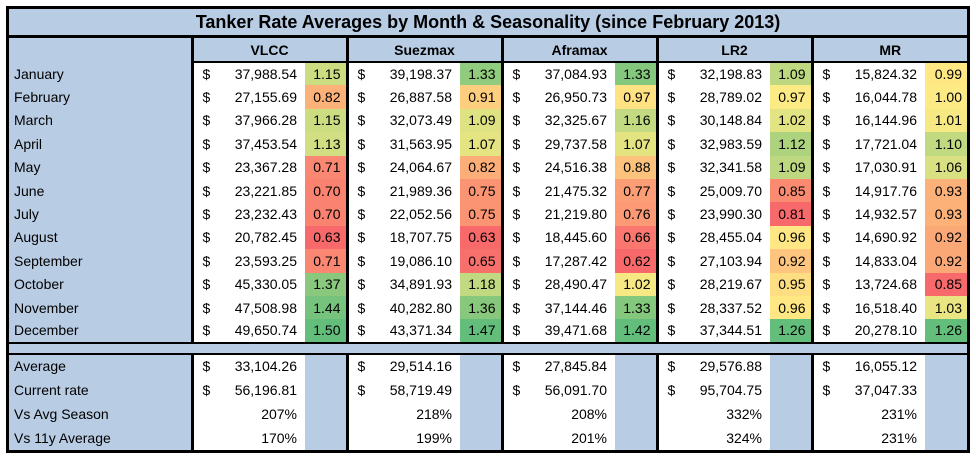 Image resolution: width=976 pixels, height=463 pixels. I want to click on rate-value: 23,221.85, so click(265, 190).